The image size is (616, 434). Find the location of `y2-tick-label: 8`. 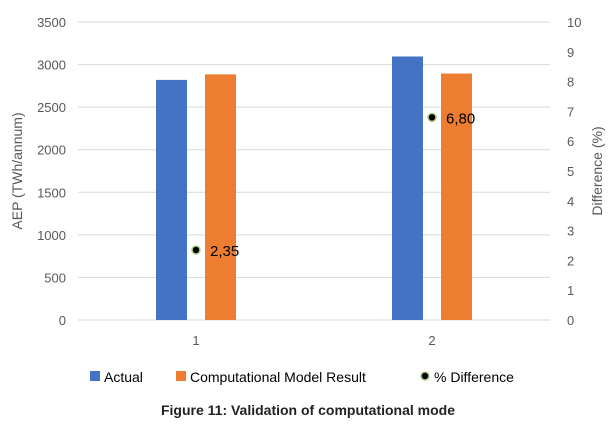

y2-tick-label: 8 is located at coordinates (570, 82).